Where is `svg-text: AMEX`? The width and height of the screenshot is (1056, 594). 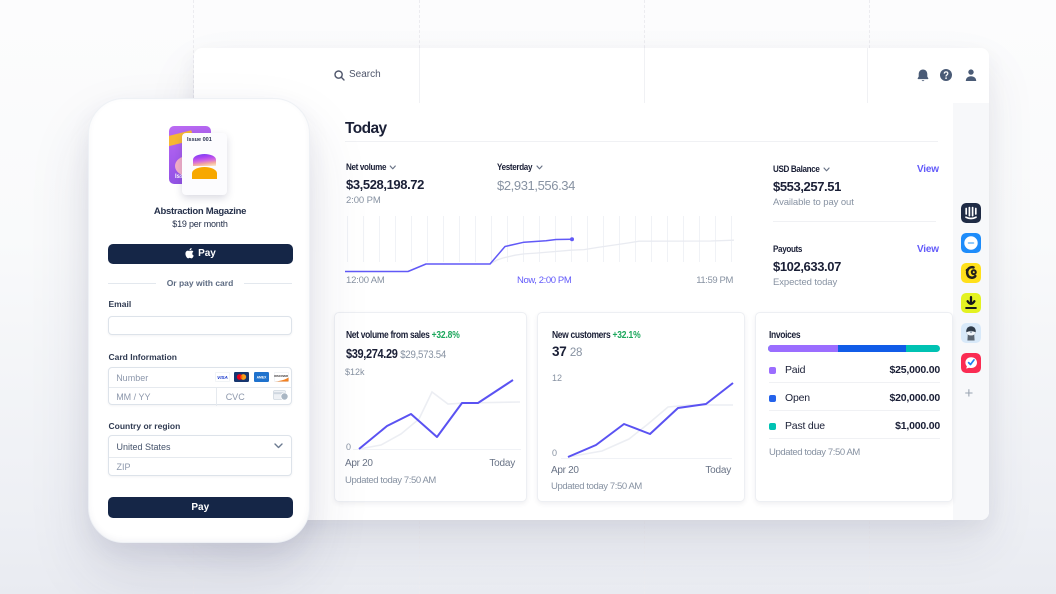 svg-text: AMEX is located at coordinates (262, 377).